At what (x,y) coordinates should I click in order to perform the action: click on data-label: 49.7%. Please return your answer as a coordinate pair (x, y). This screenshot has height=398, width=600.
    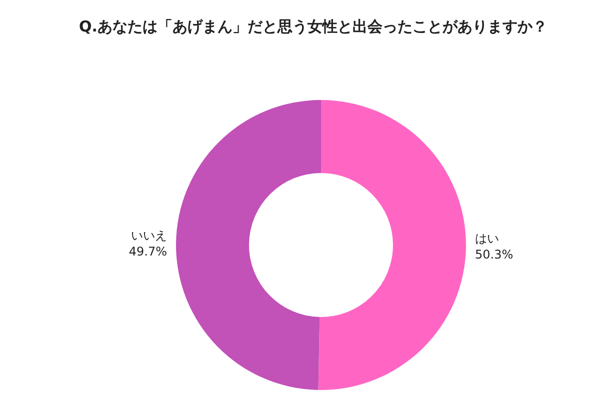
    Looking at the image, I should click on (148, 251).